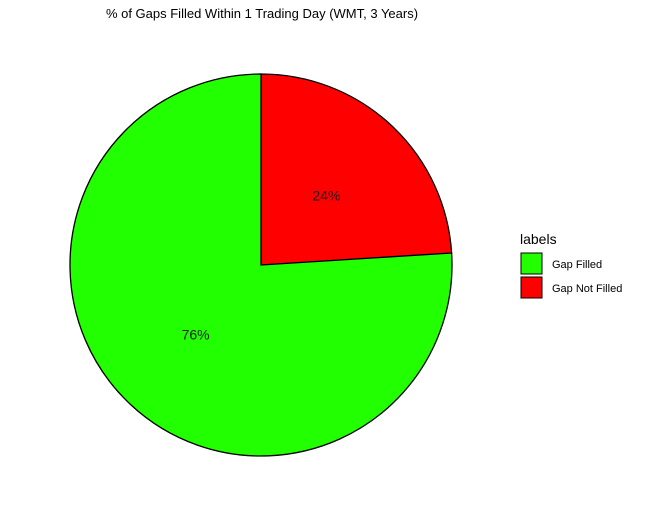  What do you see at coordinates (587, 289) in the screenshot?
I see `legend-label-gap-not-filled: Gap Not Filled` at bounding box center [587, 289].